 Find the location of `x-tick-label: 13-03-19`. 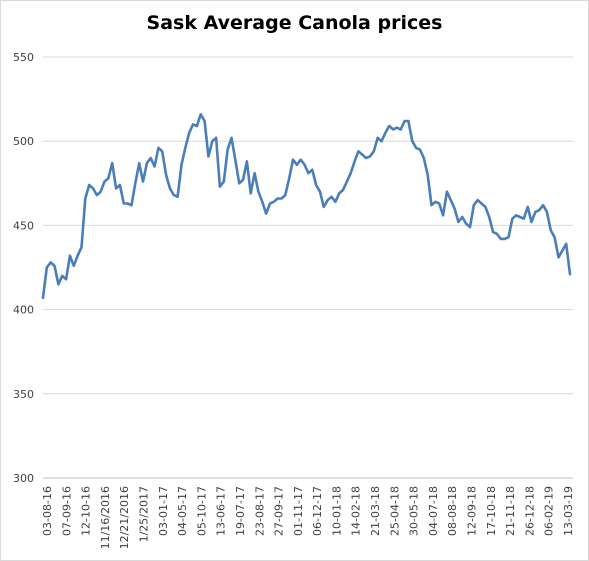

x-tick-label: 13-03-19 is located at coordinates (568, 511).